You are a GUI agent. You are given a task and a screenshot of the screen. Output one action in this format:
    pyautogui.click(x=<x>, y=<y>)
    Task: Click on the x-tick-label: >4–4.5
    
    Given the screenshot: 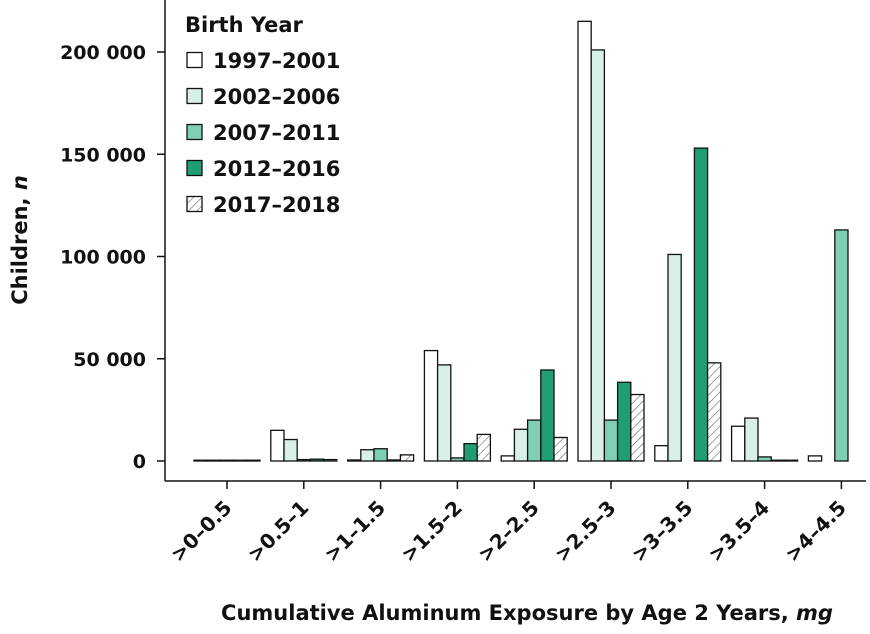 What is the action you would take?
    pyautogui.click(x=815, y=531)
    